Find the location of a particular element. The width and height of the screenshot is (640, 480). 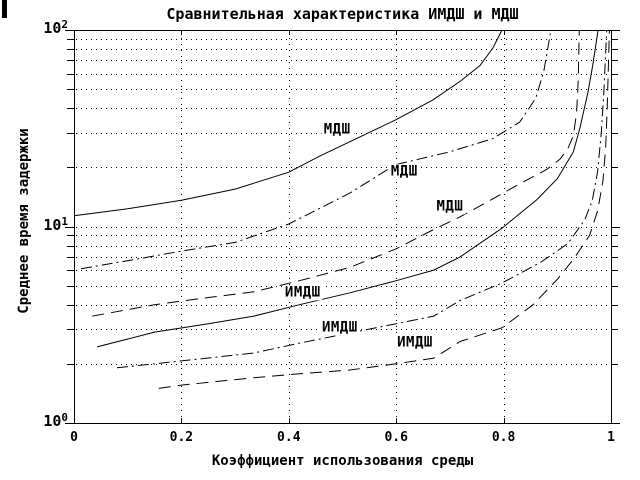

x-tick-label: 0.4 is located at coordinates (289, 437).